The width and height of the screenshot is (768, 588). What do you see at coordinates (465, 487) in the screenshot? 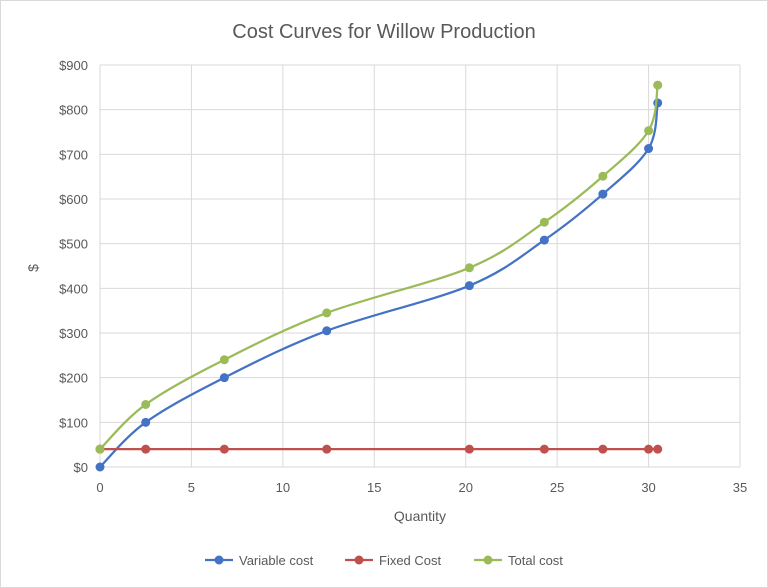
I see `x-tick-label: 20` at bounding box center [465, 487].